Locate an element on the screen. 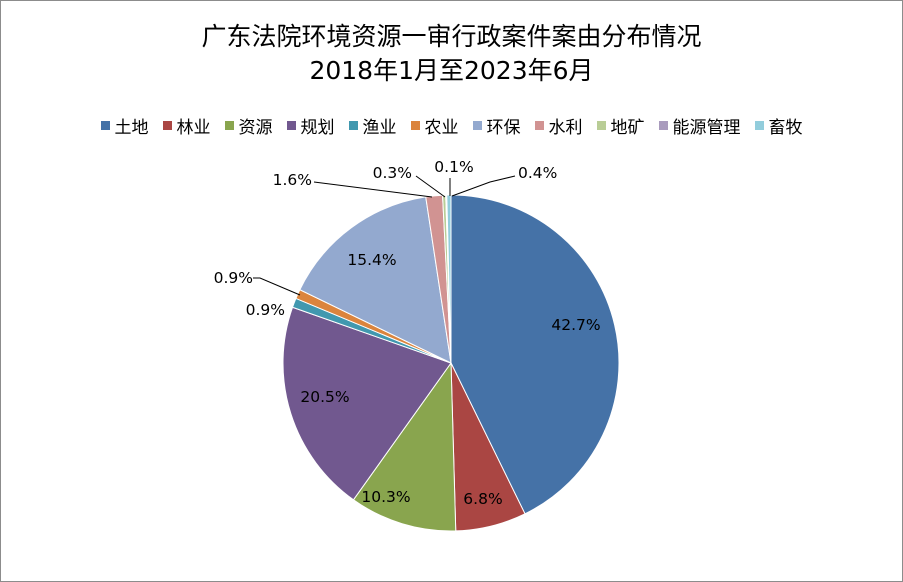 Image resolution: width=903 pixels, height=582 pixels. legend-label: 地矿 is located at coordinates (627, 127).